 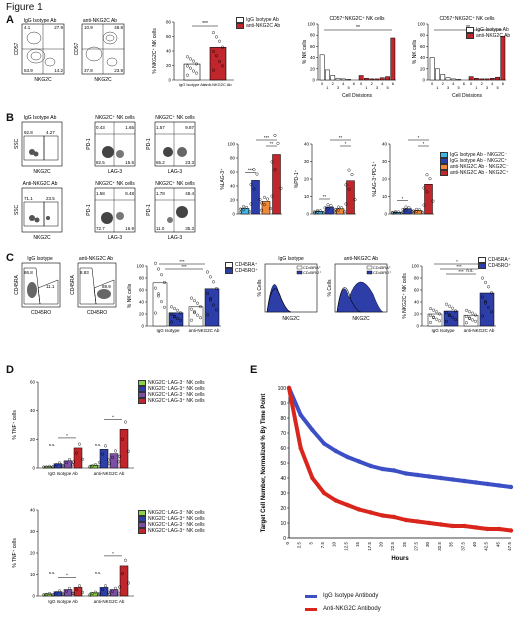 I want to click on y-axis-label: %PD-1⁺, so click(x=297, y=178).